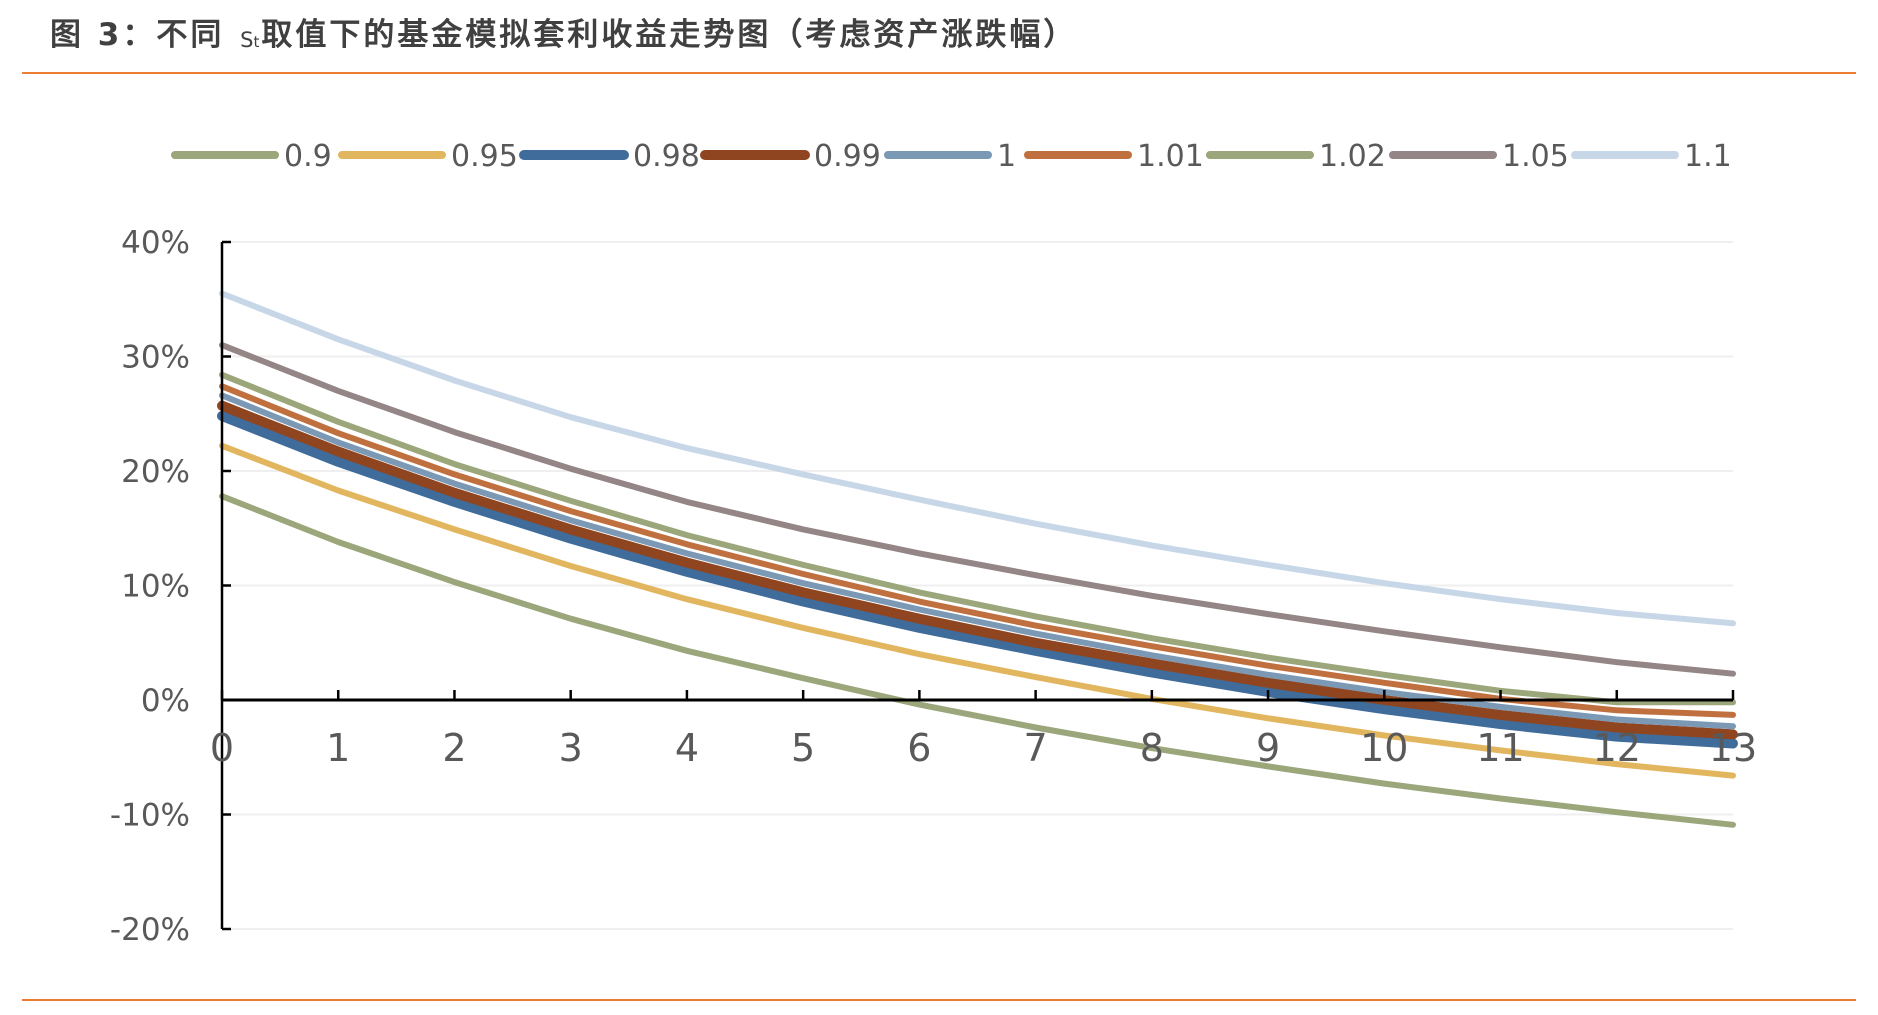 This screenshot has height=1015, width=1878. What do you see at coordinates (1036, 748) in the screenshot?
I see `x-tick-label: 7` at bounding box center [1036, 748].